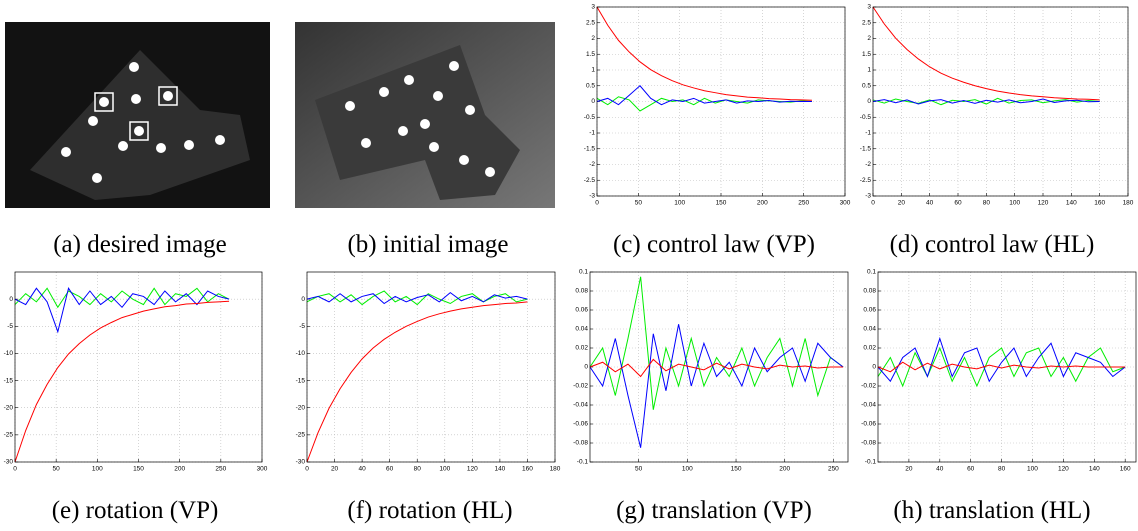  Describe the element at coordinates (427, 244) in the screenshot. I see `caption: (b) initial image` at that location.